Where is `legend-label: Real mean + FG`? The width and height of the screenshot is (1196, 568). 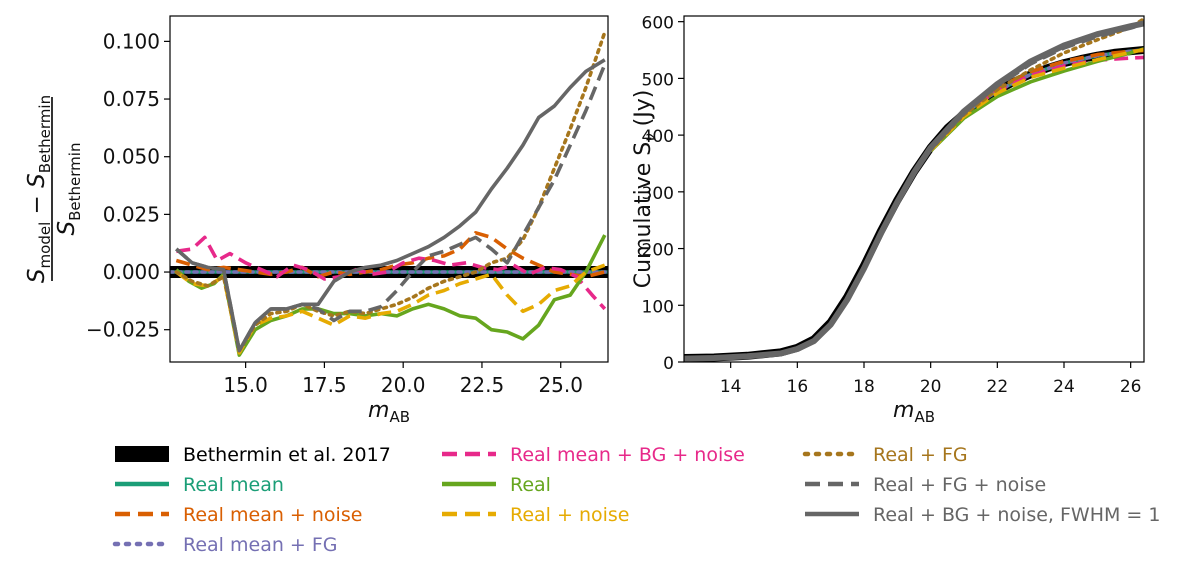 legend-label: Real mean + FG is located at coordinates (260, 545).